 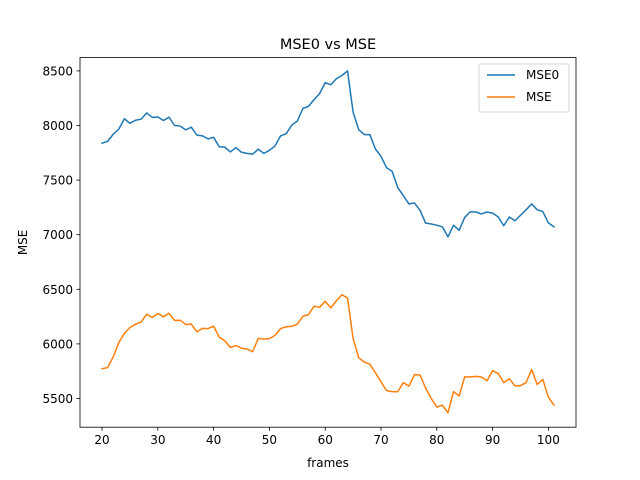 I want to click on x-tick-label: 100, so click(x=548, y=440).